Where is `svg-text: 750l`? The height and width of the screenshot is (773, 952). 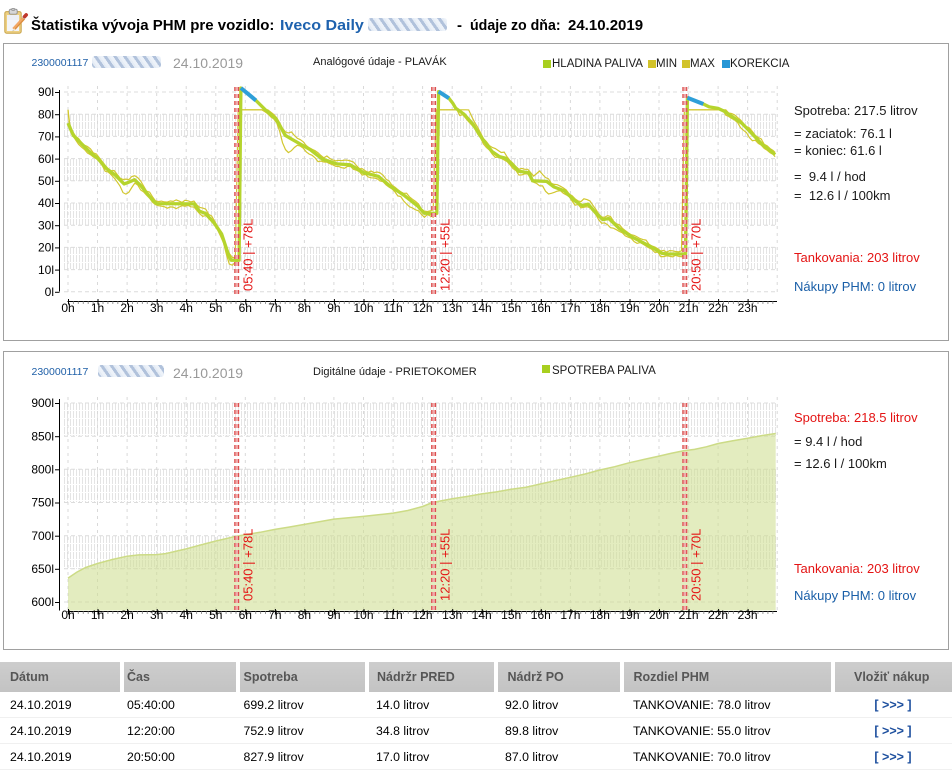 svg-text: 750l is located at coordinates (42, 503).